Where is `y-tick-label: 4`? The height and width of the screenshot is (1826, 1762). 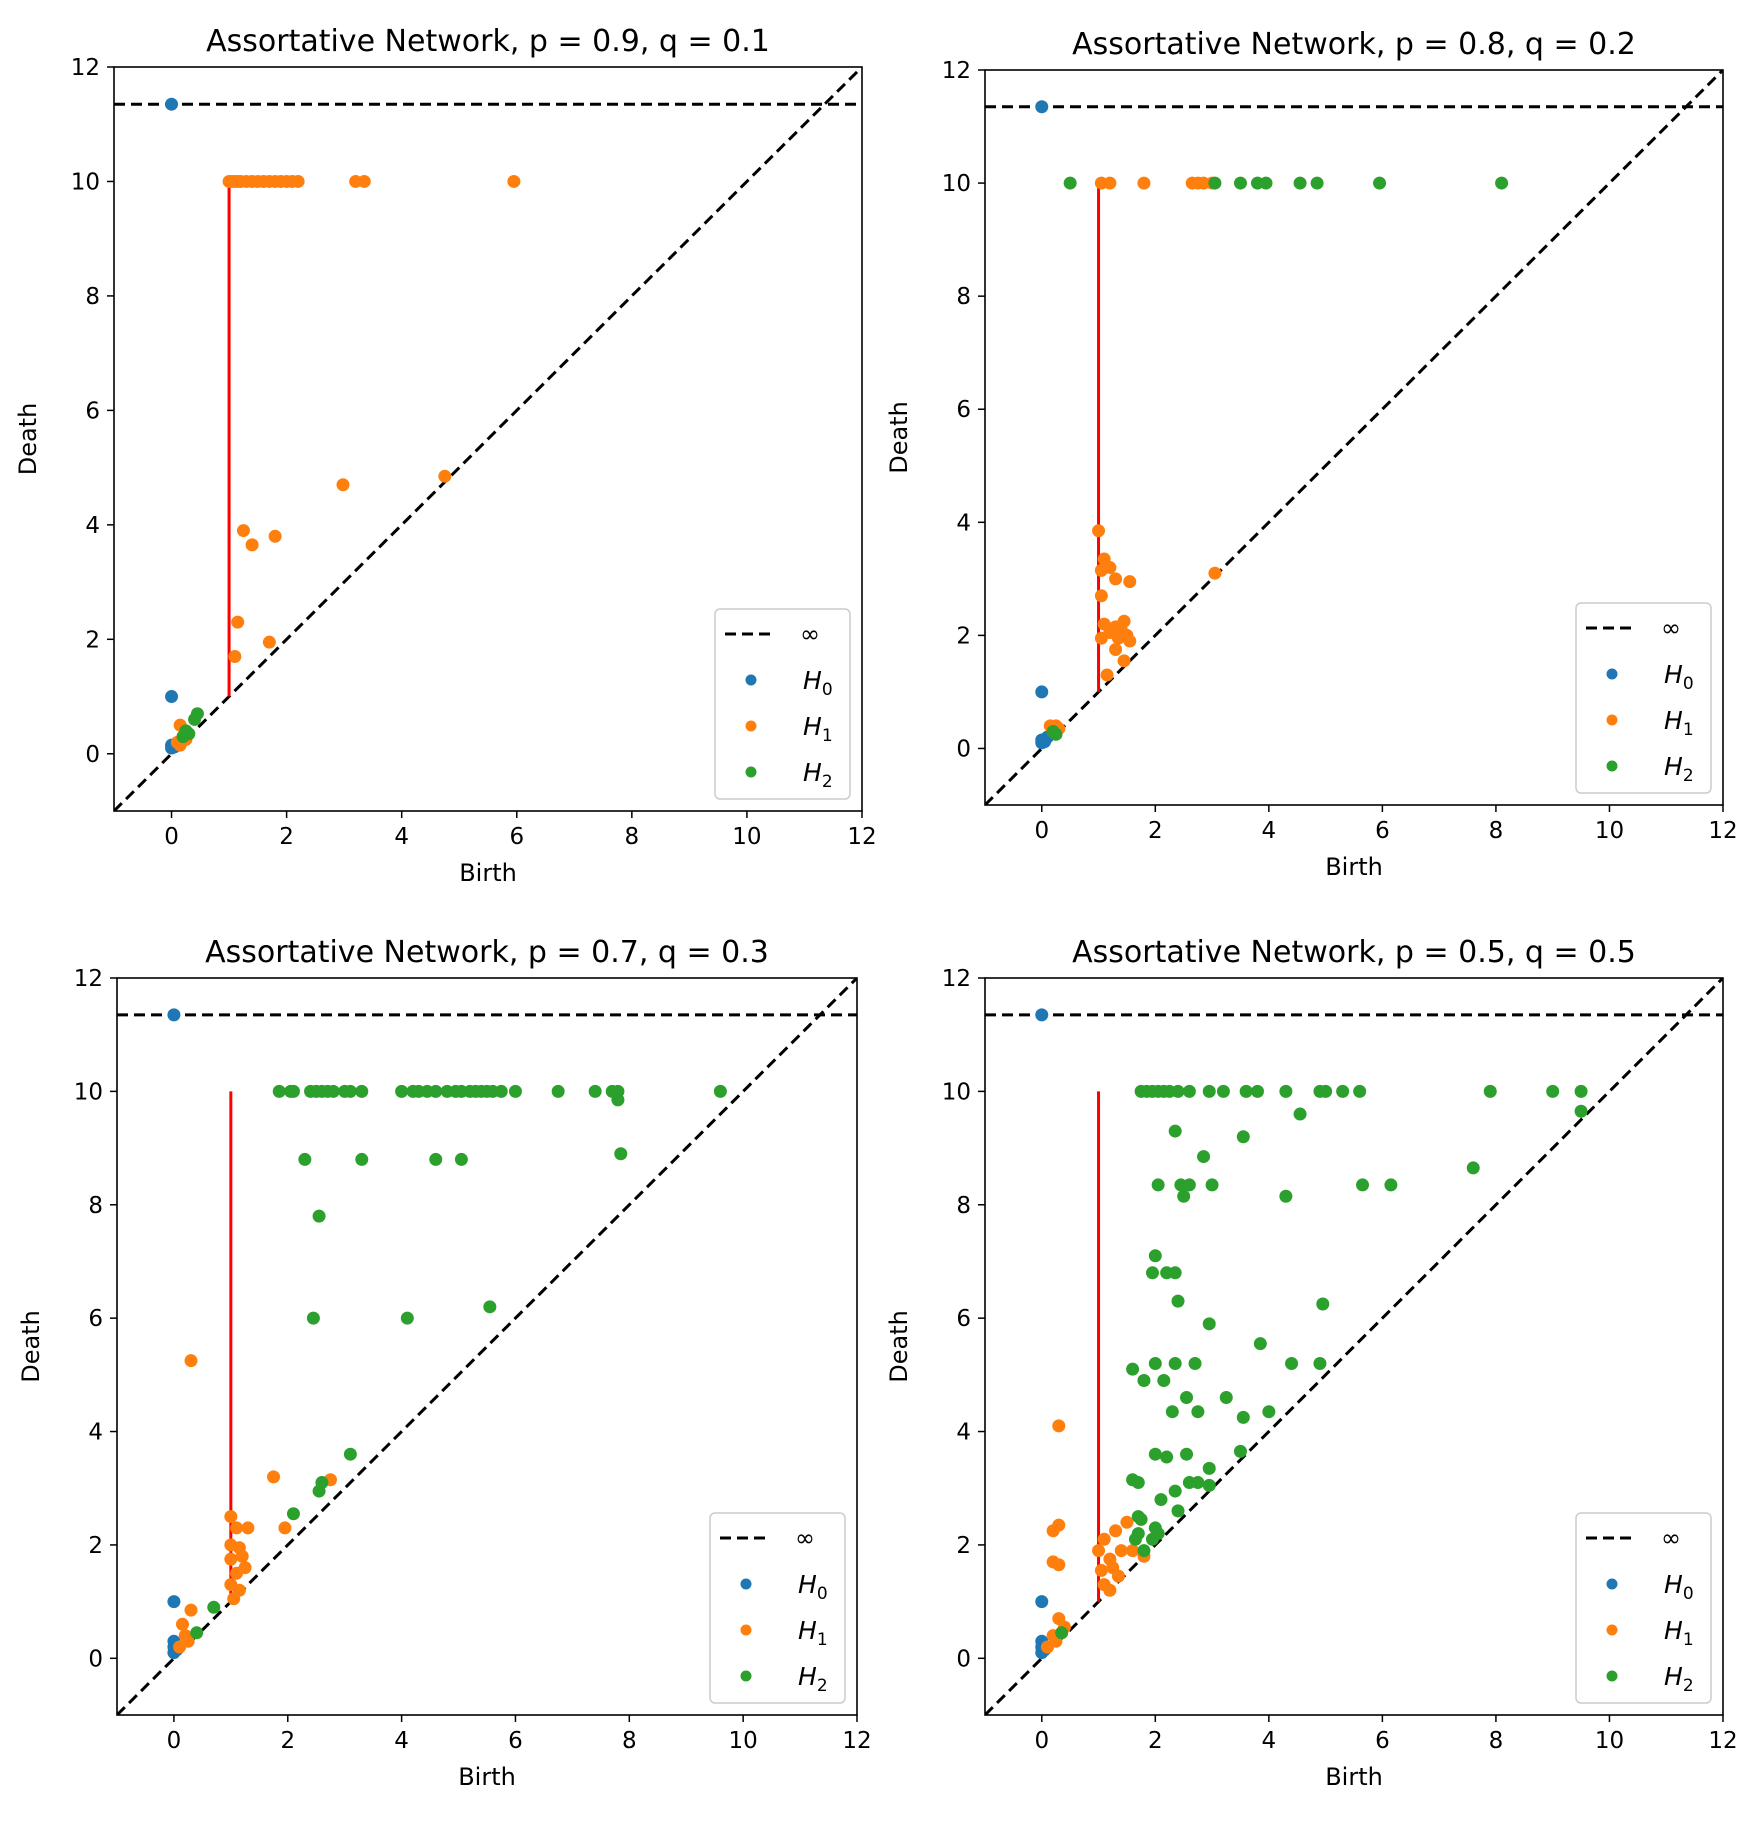 y-tick-label: 4 is located at coordinates (92, 526).